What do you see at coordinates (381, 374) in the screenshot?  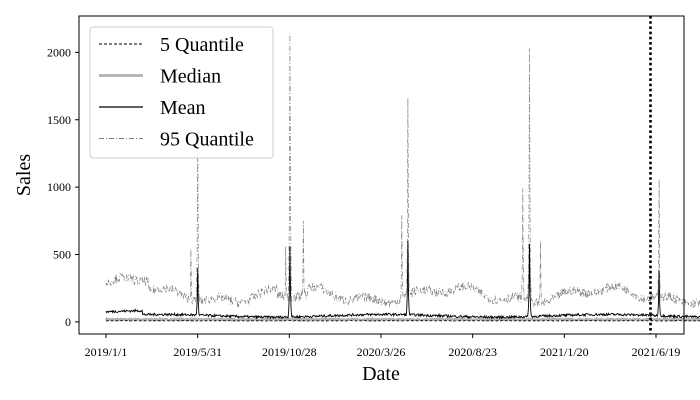 I see `x-axis-title: Date` at bounding box center [381, 374].